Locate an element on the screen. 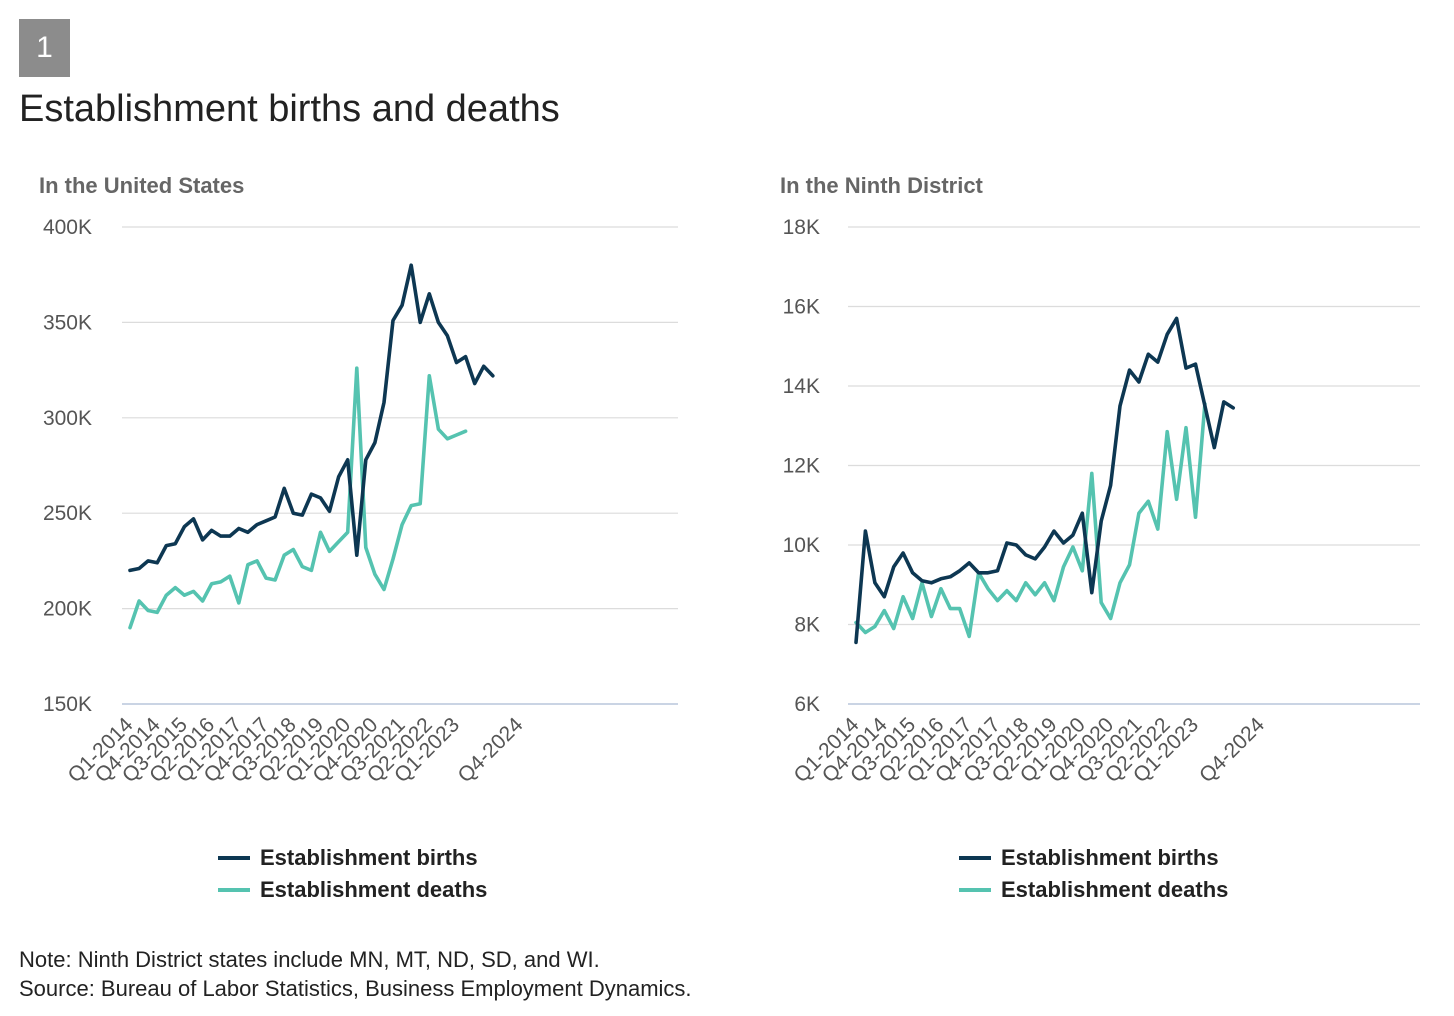  y-tick-label: 18K is located at coordinates (801, 227).